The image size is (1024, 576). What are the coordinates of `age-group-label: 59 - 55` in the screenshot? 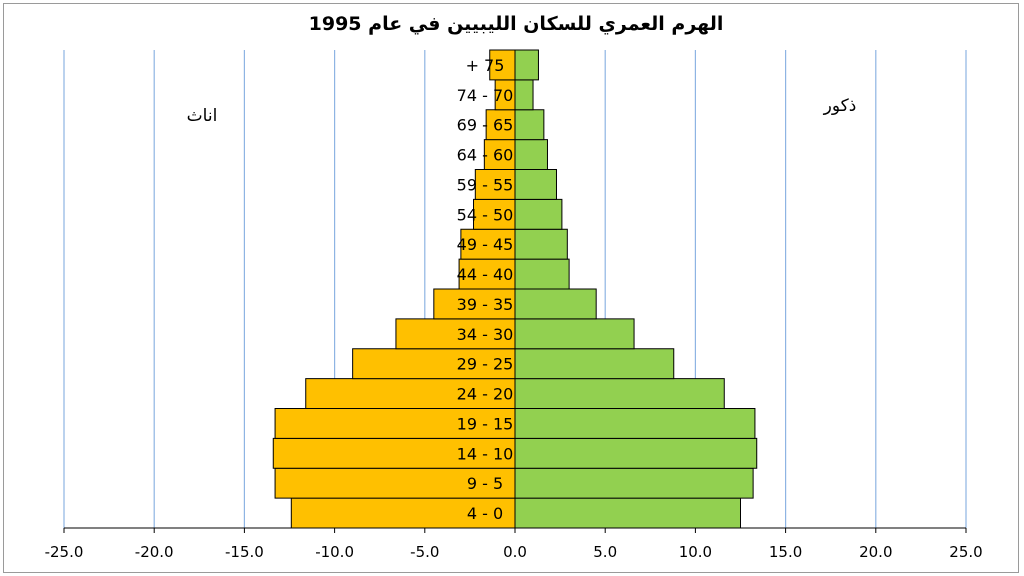 It's located at (485, 184).